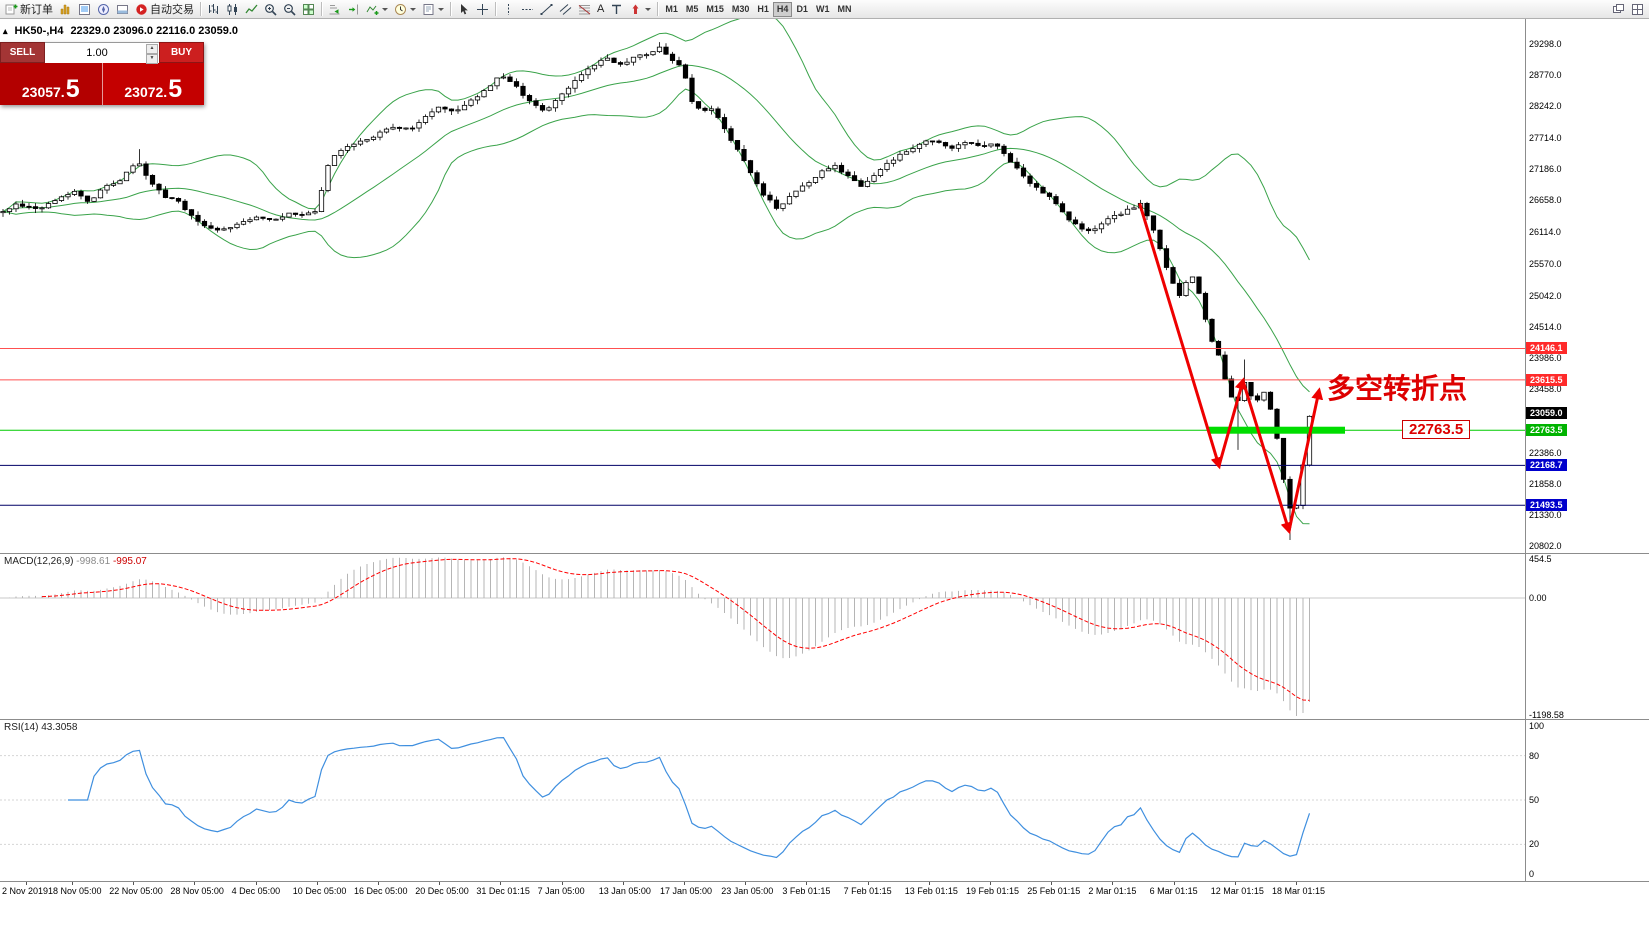  I want to click on vertical-line-button, so click(508, 9).